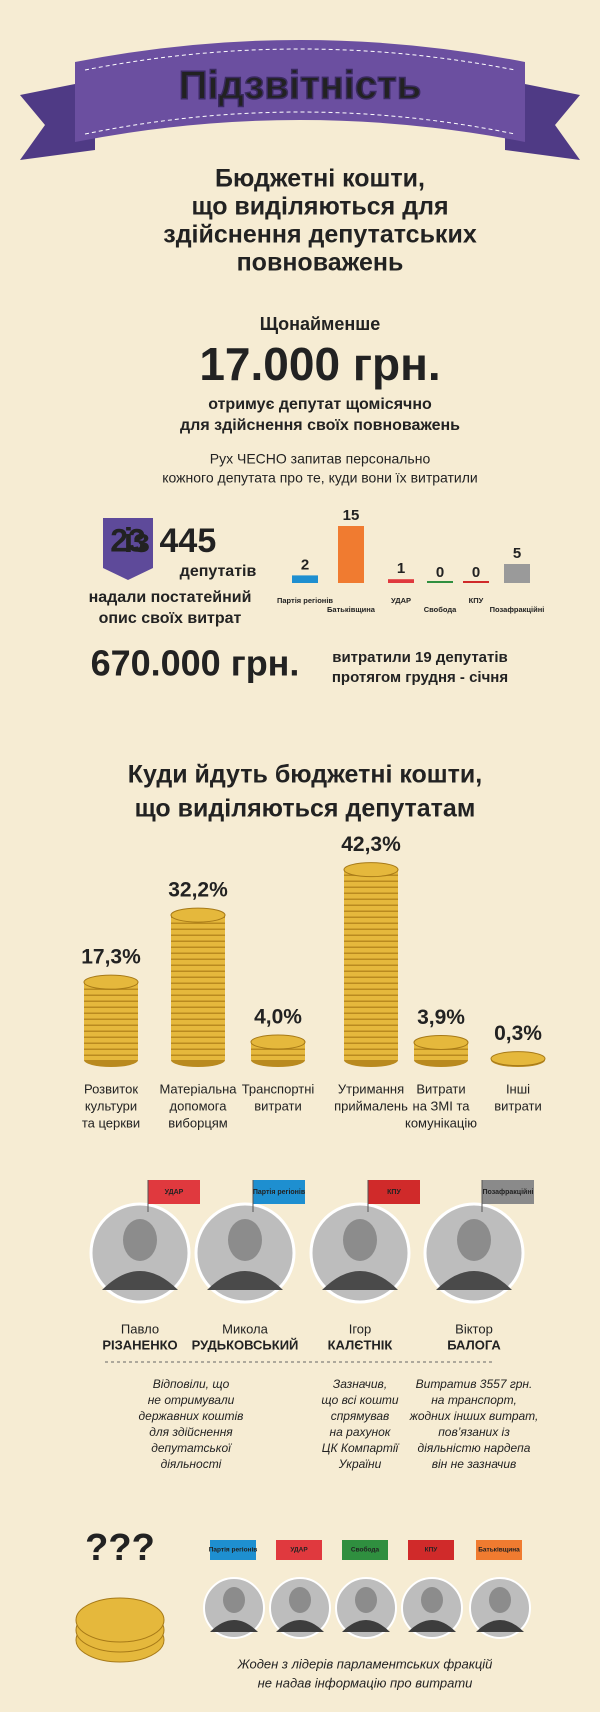 The image size is (600, 1712). What do you see at coordinates (360, 1400) in the screenshot?
I see `note: що всі кошти` at bounding box center [360, 1400].